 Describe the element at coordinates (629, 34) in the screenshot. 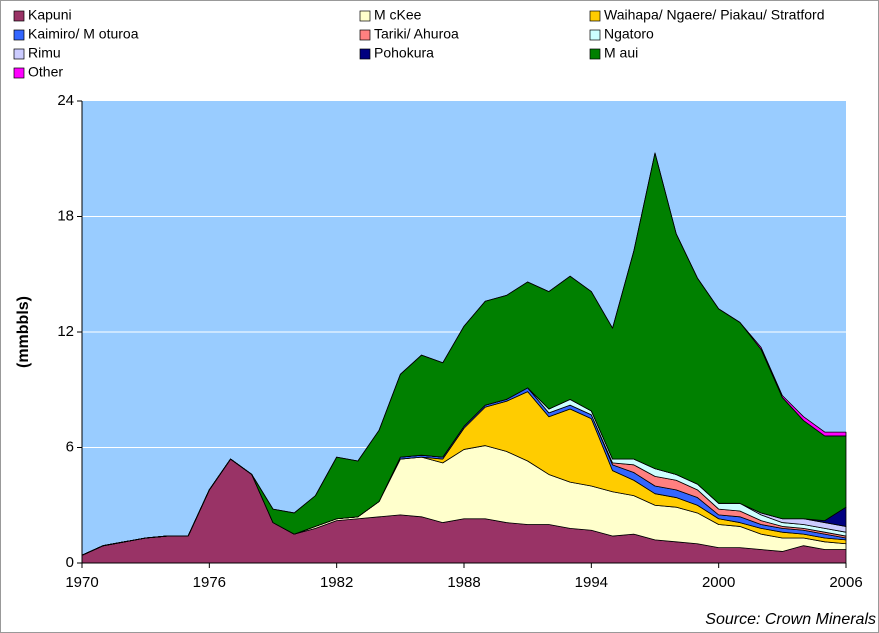

I see `legend-label: Ngatoro` at that location.